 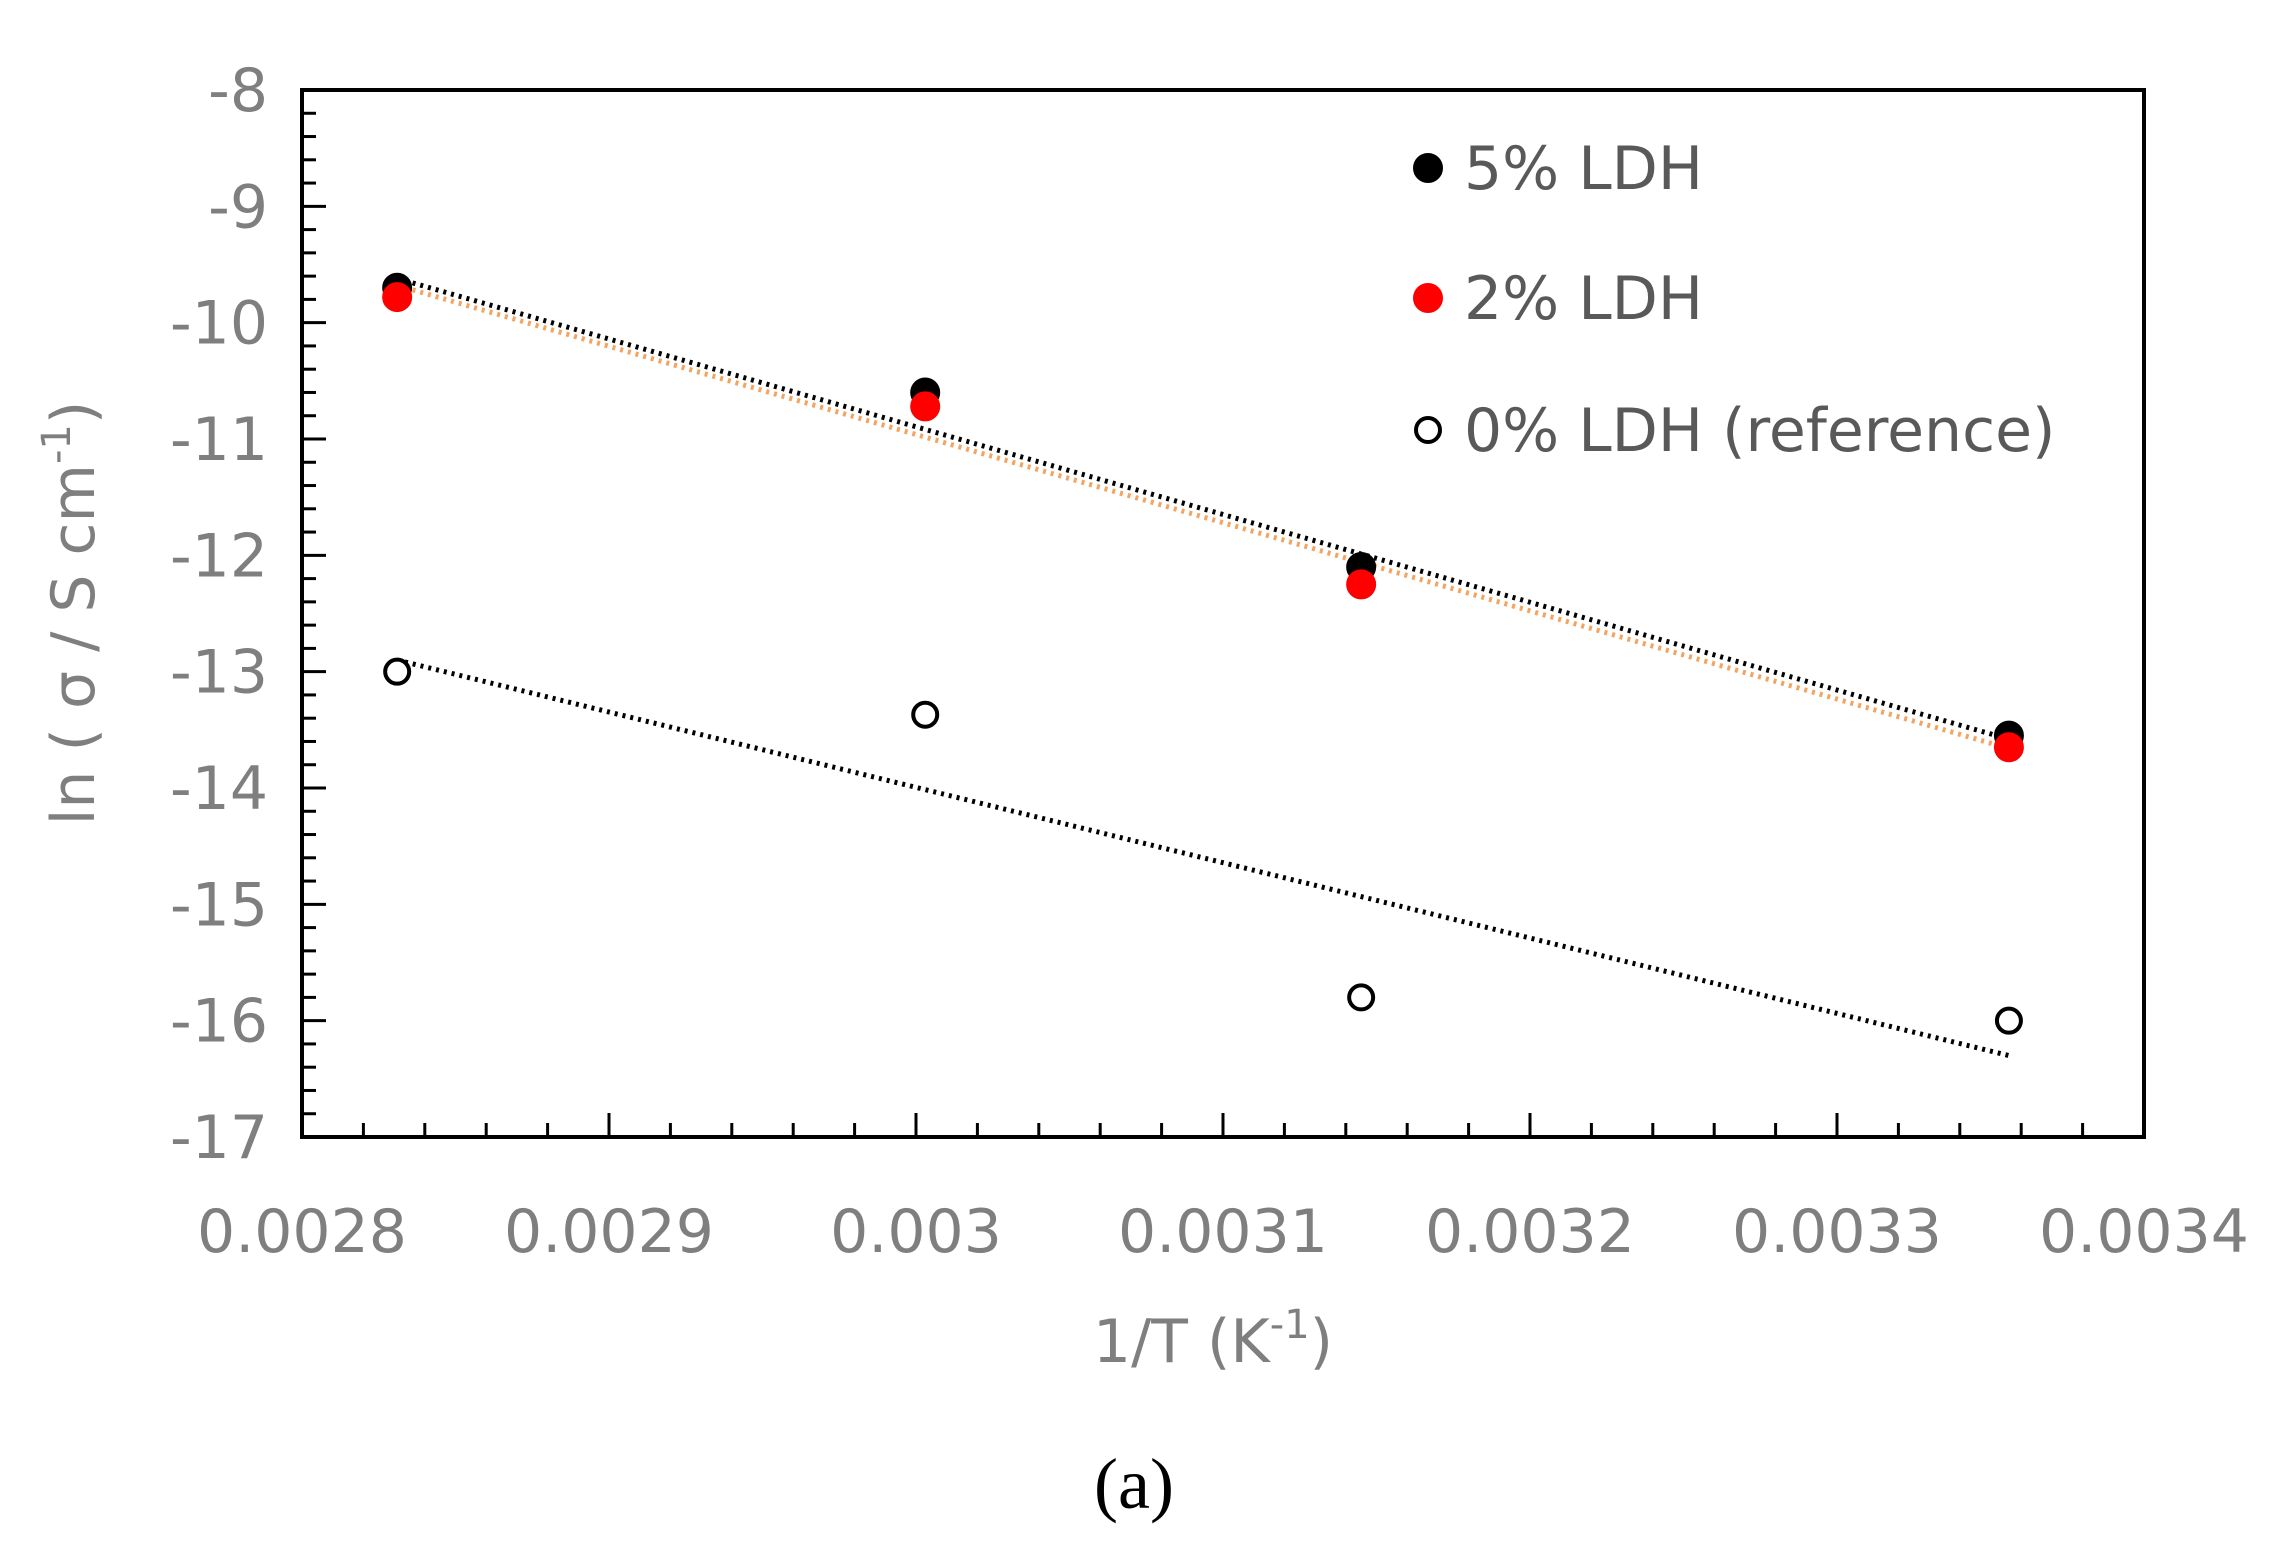 I want to click on y-tick-label: -12, so click(x=219, y=556).